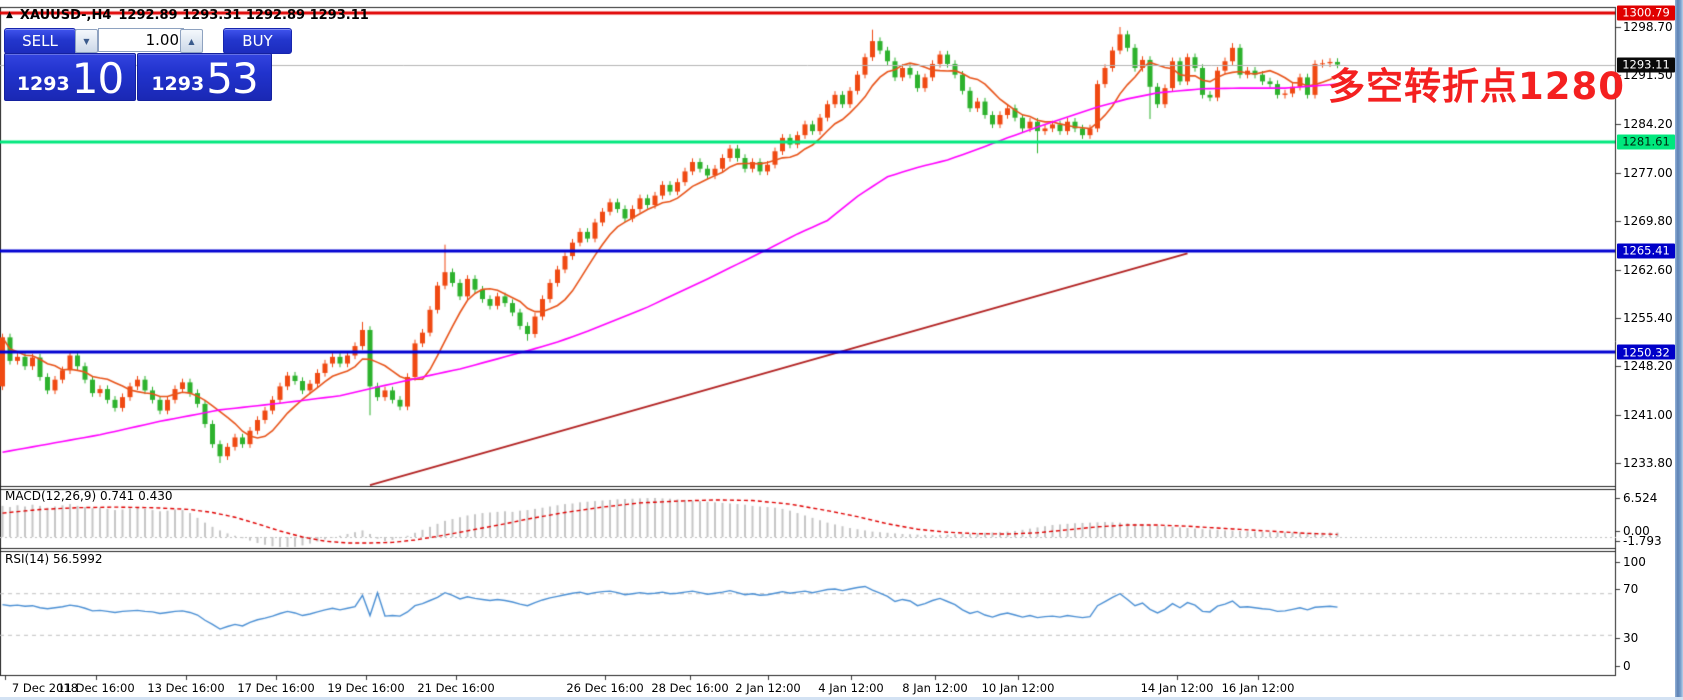  I want to click on volume-increment-button: ▲, so click(191, 41).